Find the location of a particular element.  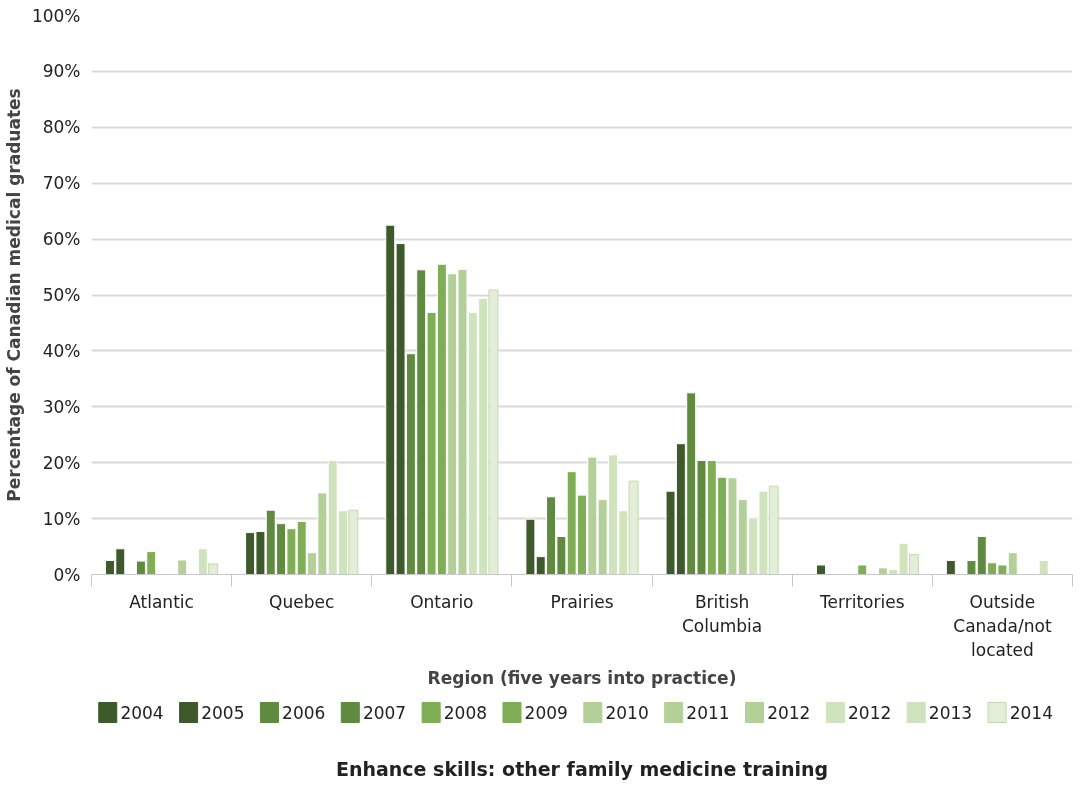

x-tick-label: Atlantic is located at coordinates (161, 601).